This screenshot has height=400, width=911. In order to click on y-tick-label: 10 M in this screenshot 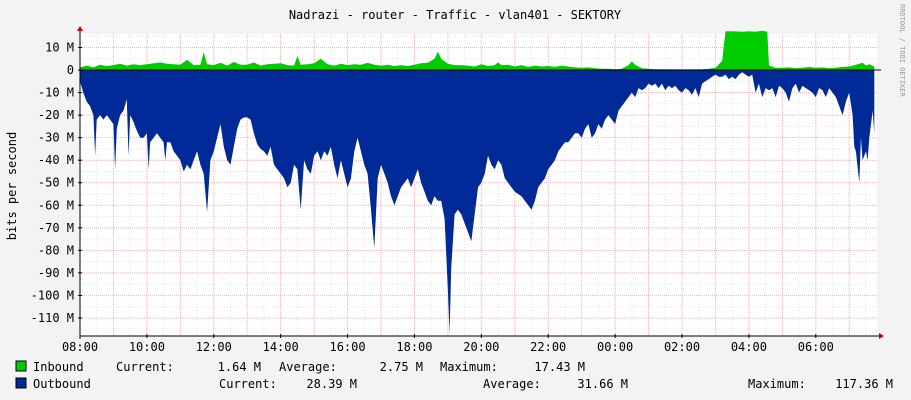, I will do `click(59, 48)`.